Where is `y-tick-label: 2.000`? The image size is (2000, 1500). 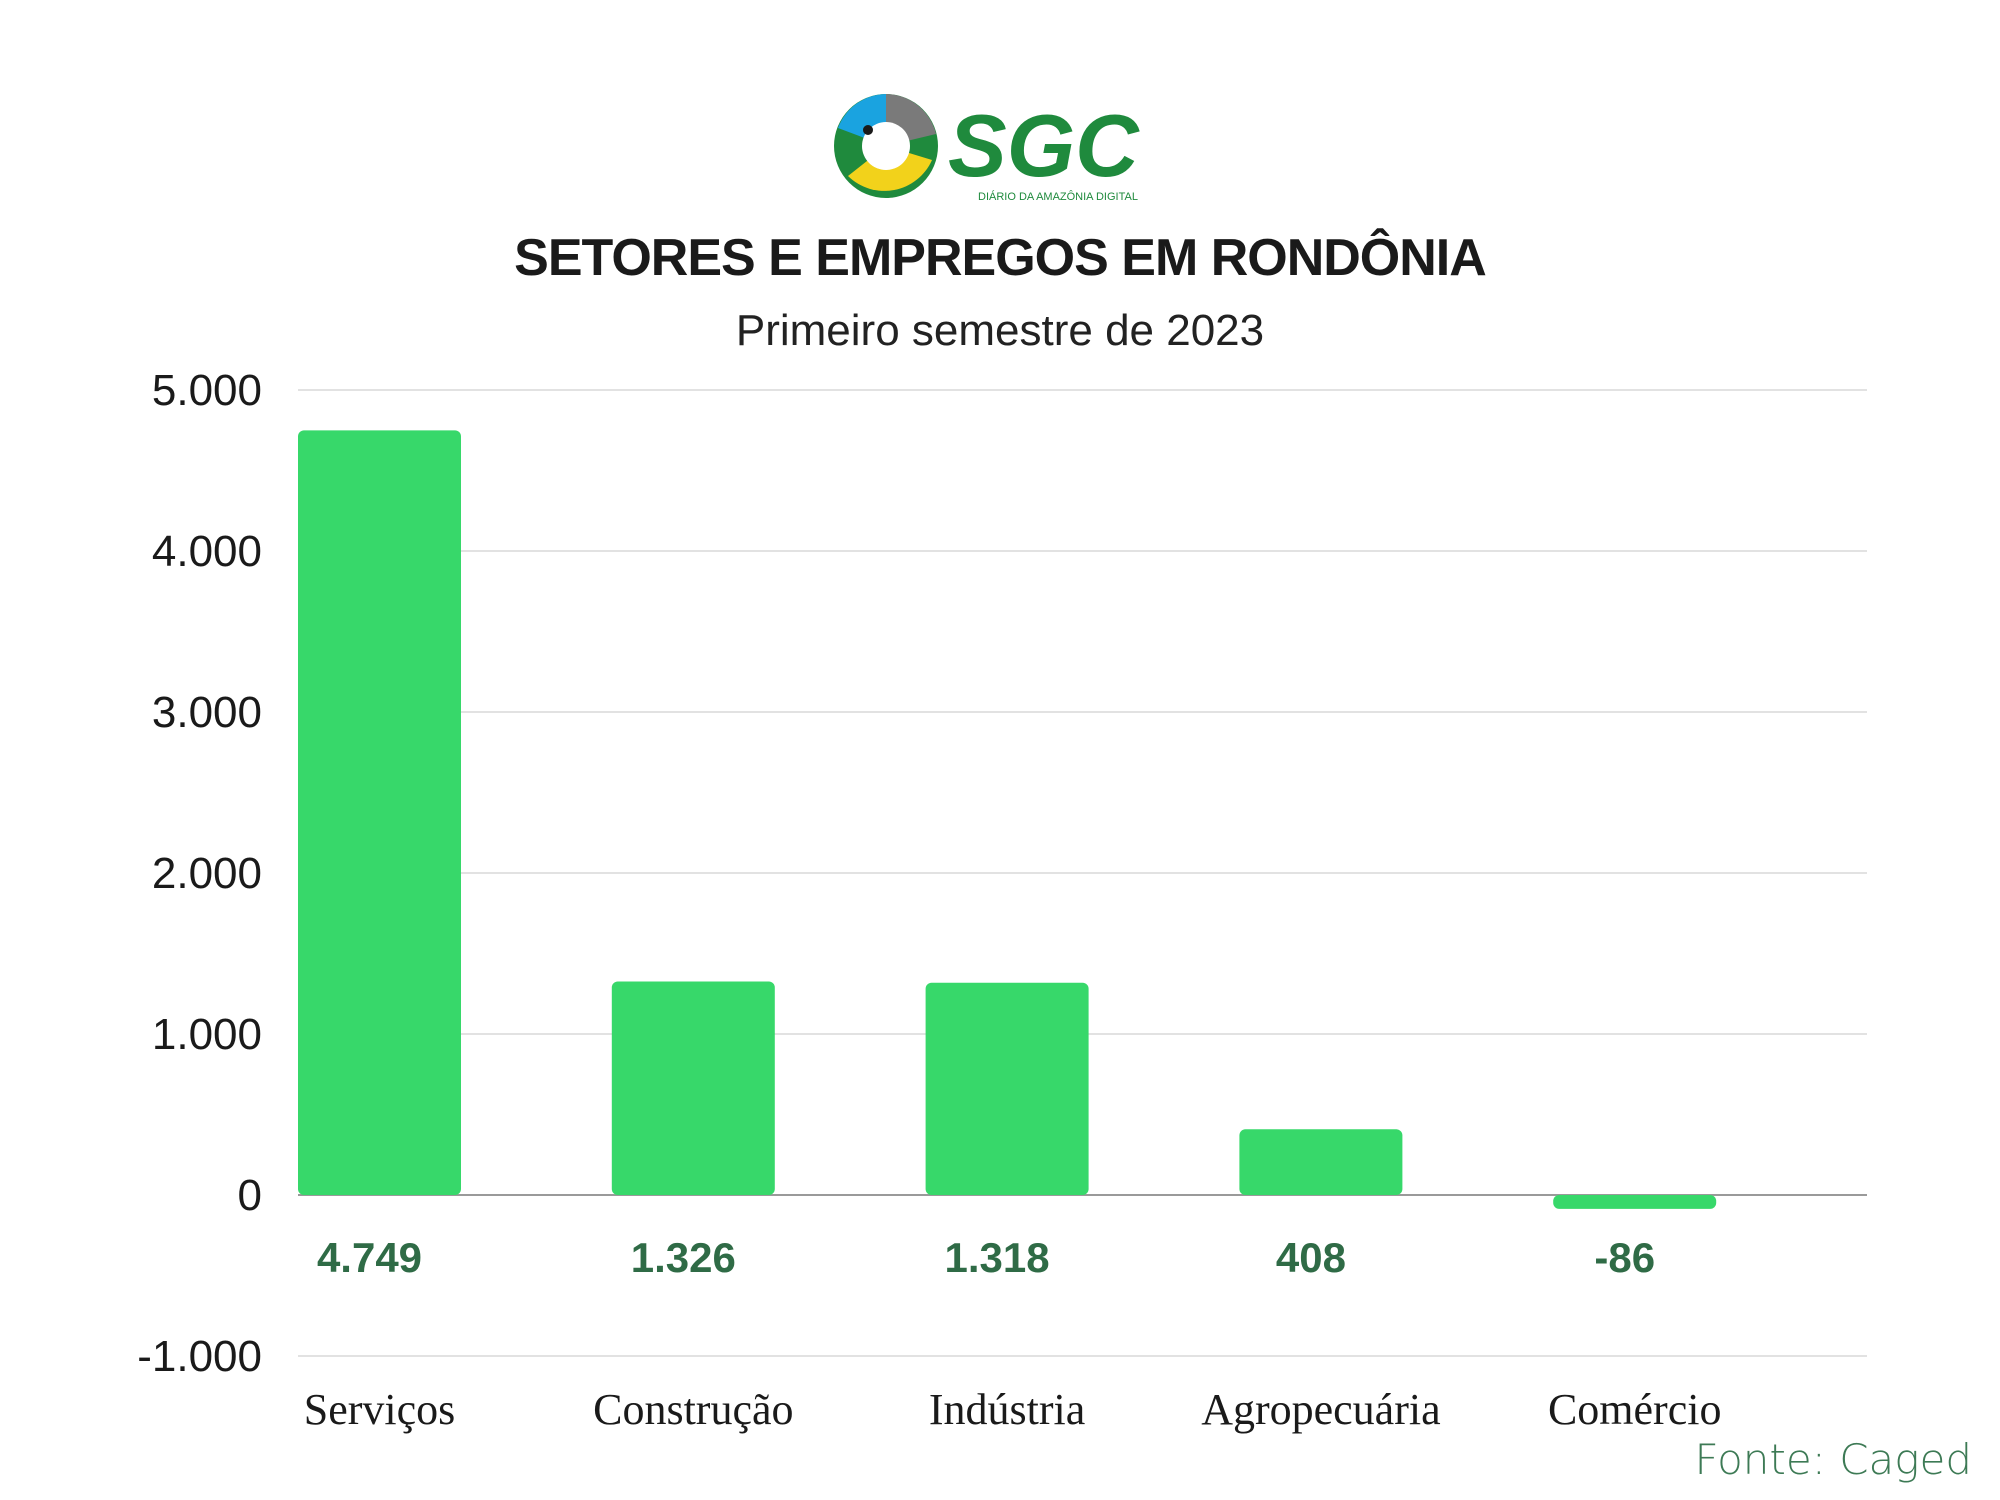 y-tick-label: 2.000 is located at coordinates (207, 873).